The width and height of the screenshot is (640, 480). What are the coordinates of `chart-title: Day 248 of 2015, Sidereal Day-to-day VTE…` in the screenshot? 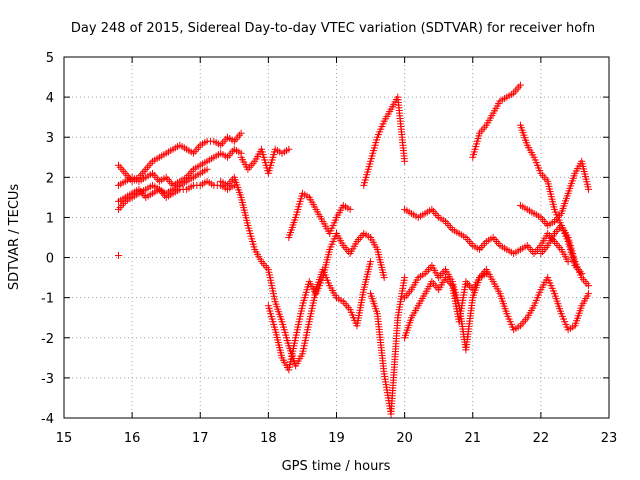 It's located at (333, 28).